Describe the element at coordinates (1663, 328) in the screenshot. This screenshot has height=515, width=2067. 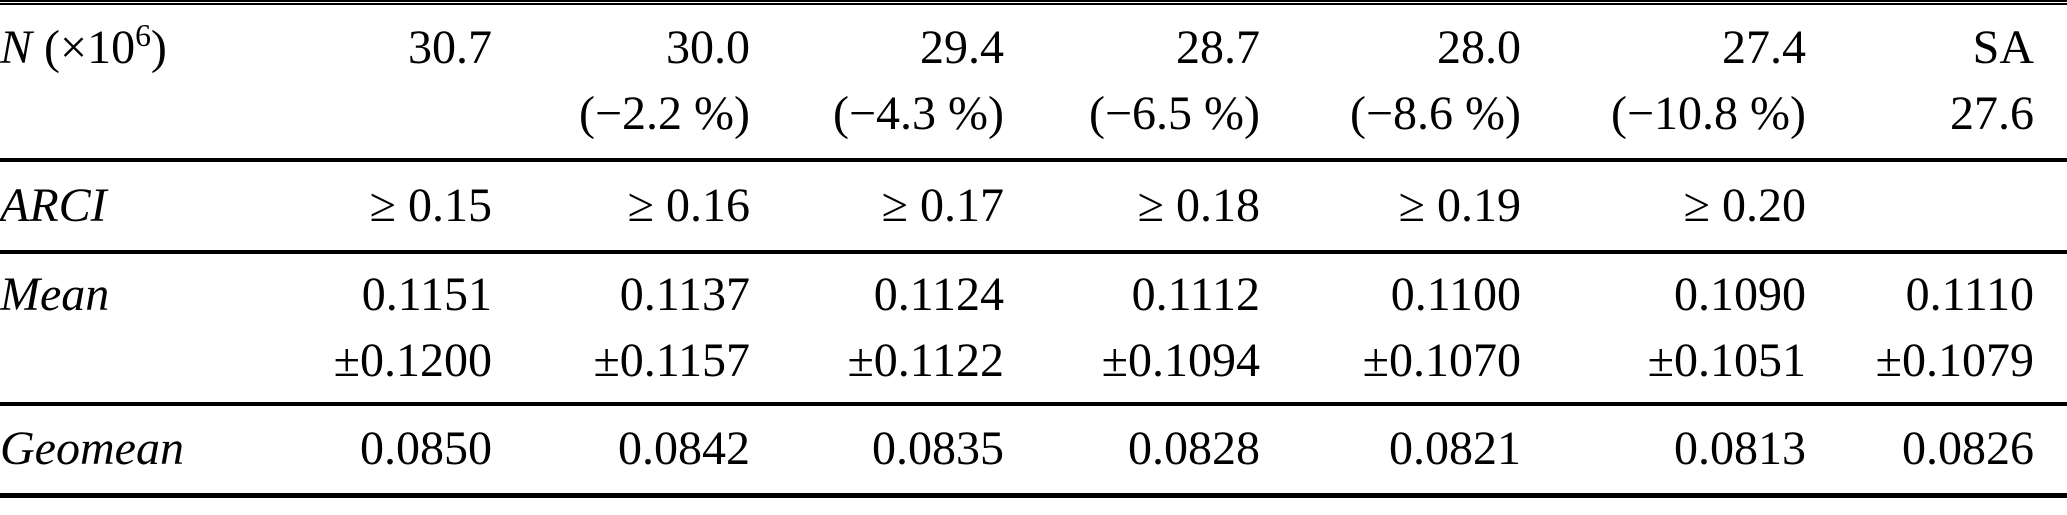
I see `mean-value-cell: 0.1090 ±0.1051` at that location.